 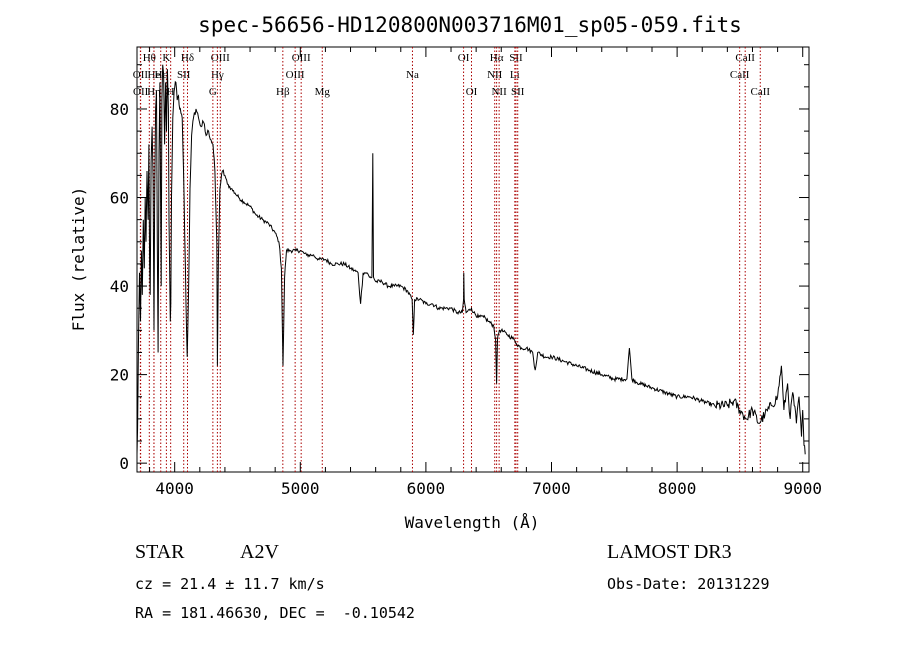 I want to click on x-tick-label: 7000, so click(x=551, y=488).